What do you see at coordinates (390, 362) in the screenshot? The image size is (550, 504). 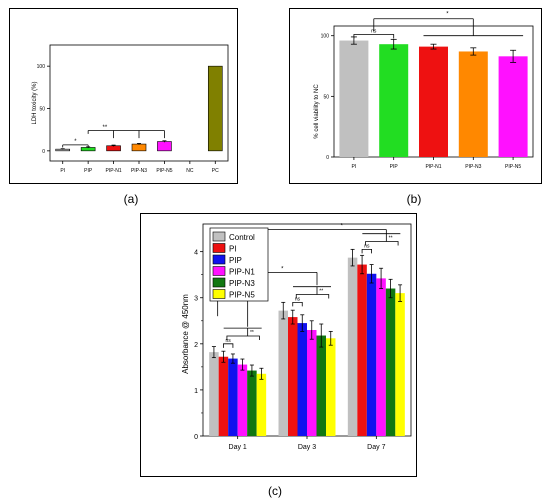 I see `bar-pip-n3-day7` at bounding box center [390, 362].